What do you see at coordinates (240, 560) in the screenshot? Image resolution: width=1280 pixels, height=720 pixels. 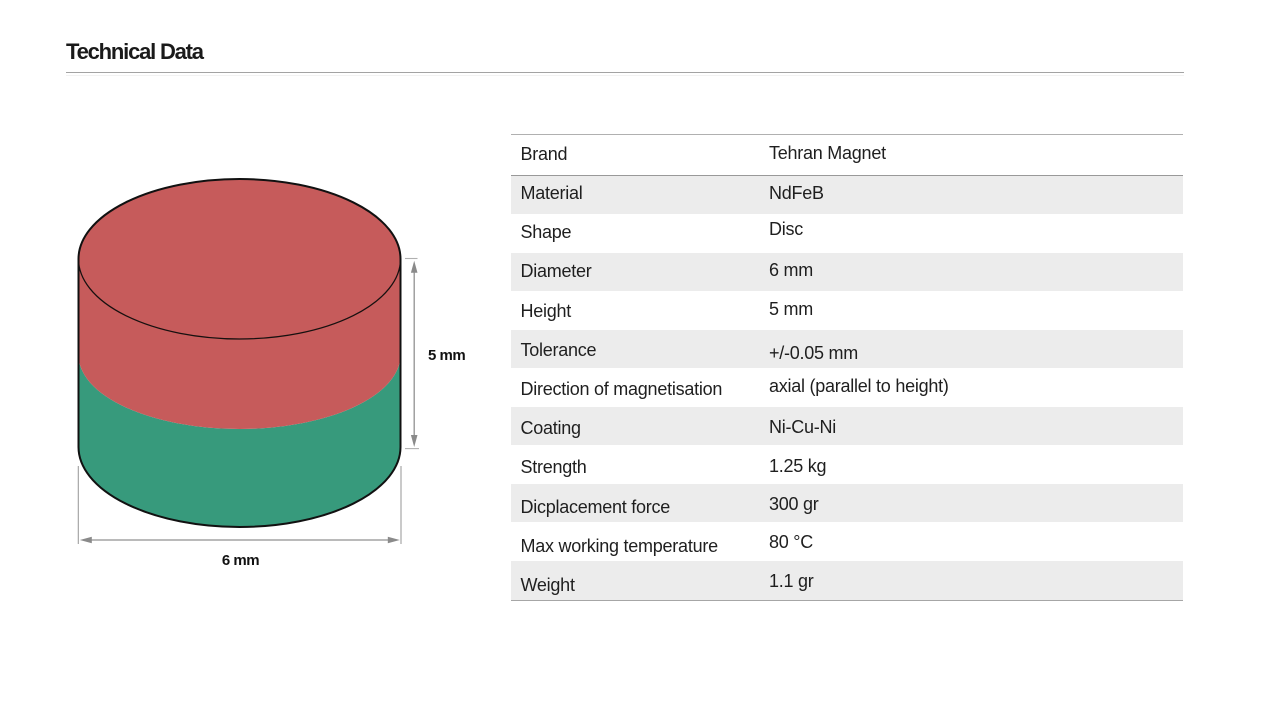 I see `svg-text: 6 mm` at bounding box center [240, 560].